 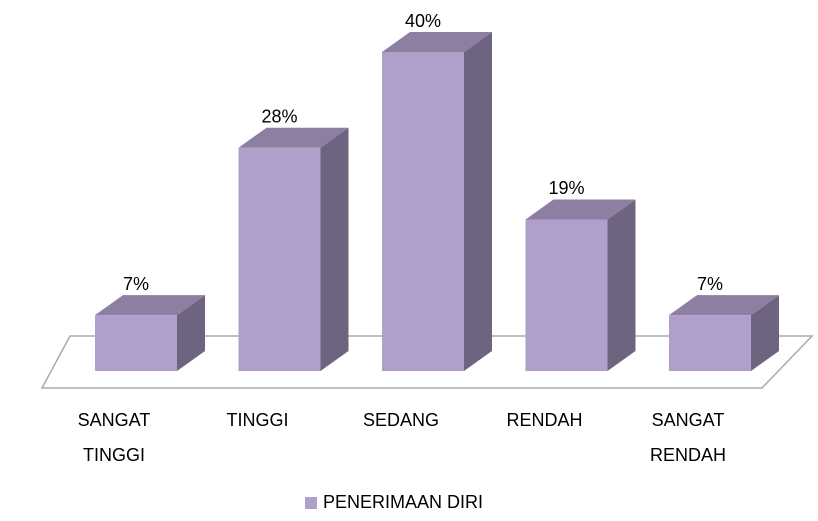 I want to click on x-tick-label: TINGGI, so click(x=257, y=420).